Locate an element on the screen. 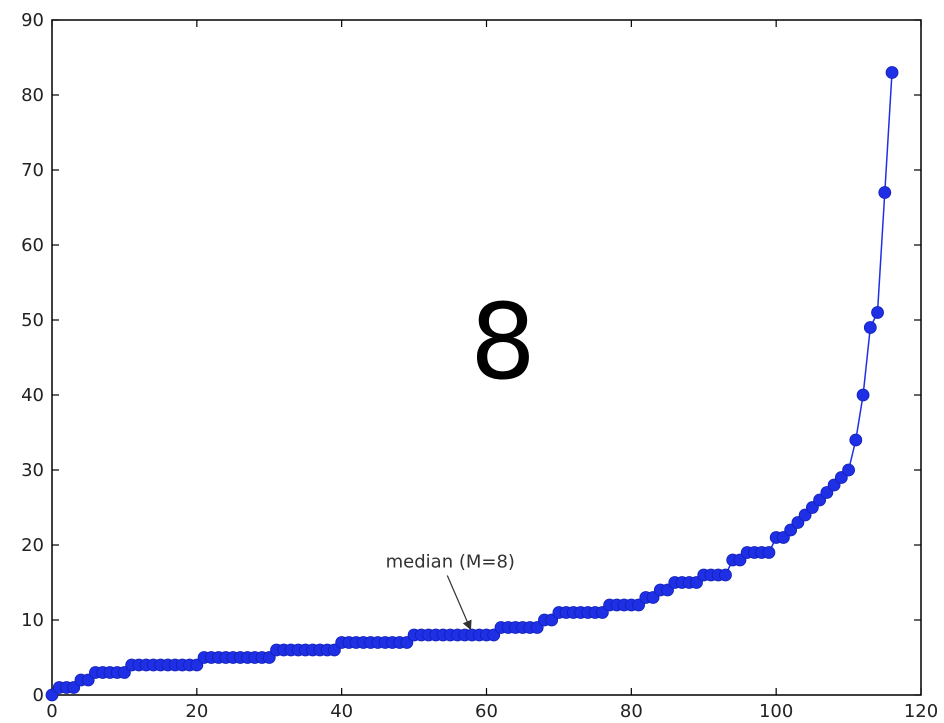  y-tick-label: 90 is located at coordinates (32, 20).